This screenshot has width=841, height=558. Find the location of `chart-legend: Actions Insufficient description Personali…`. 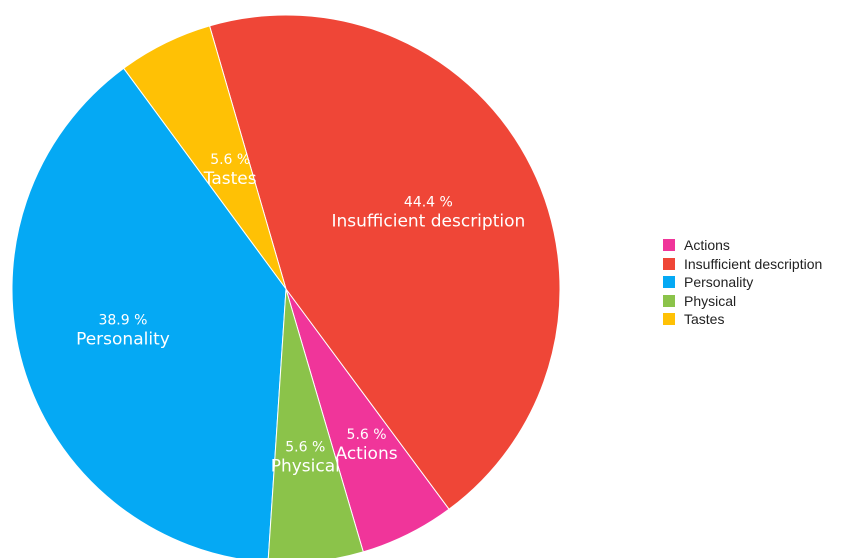

chart-legend: Actions Insufficient description Personali… is located at coordinates (742, 282).